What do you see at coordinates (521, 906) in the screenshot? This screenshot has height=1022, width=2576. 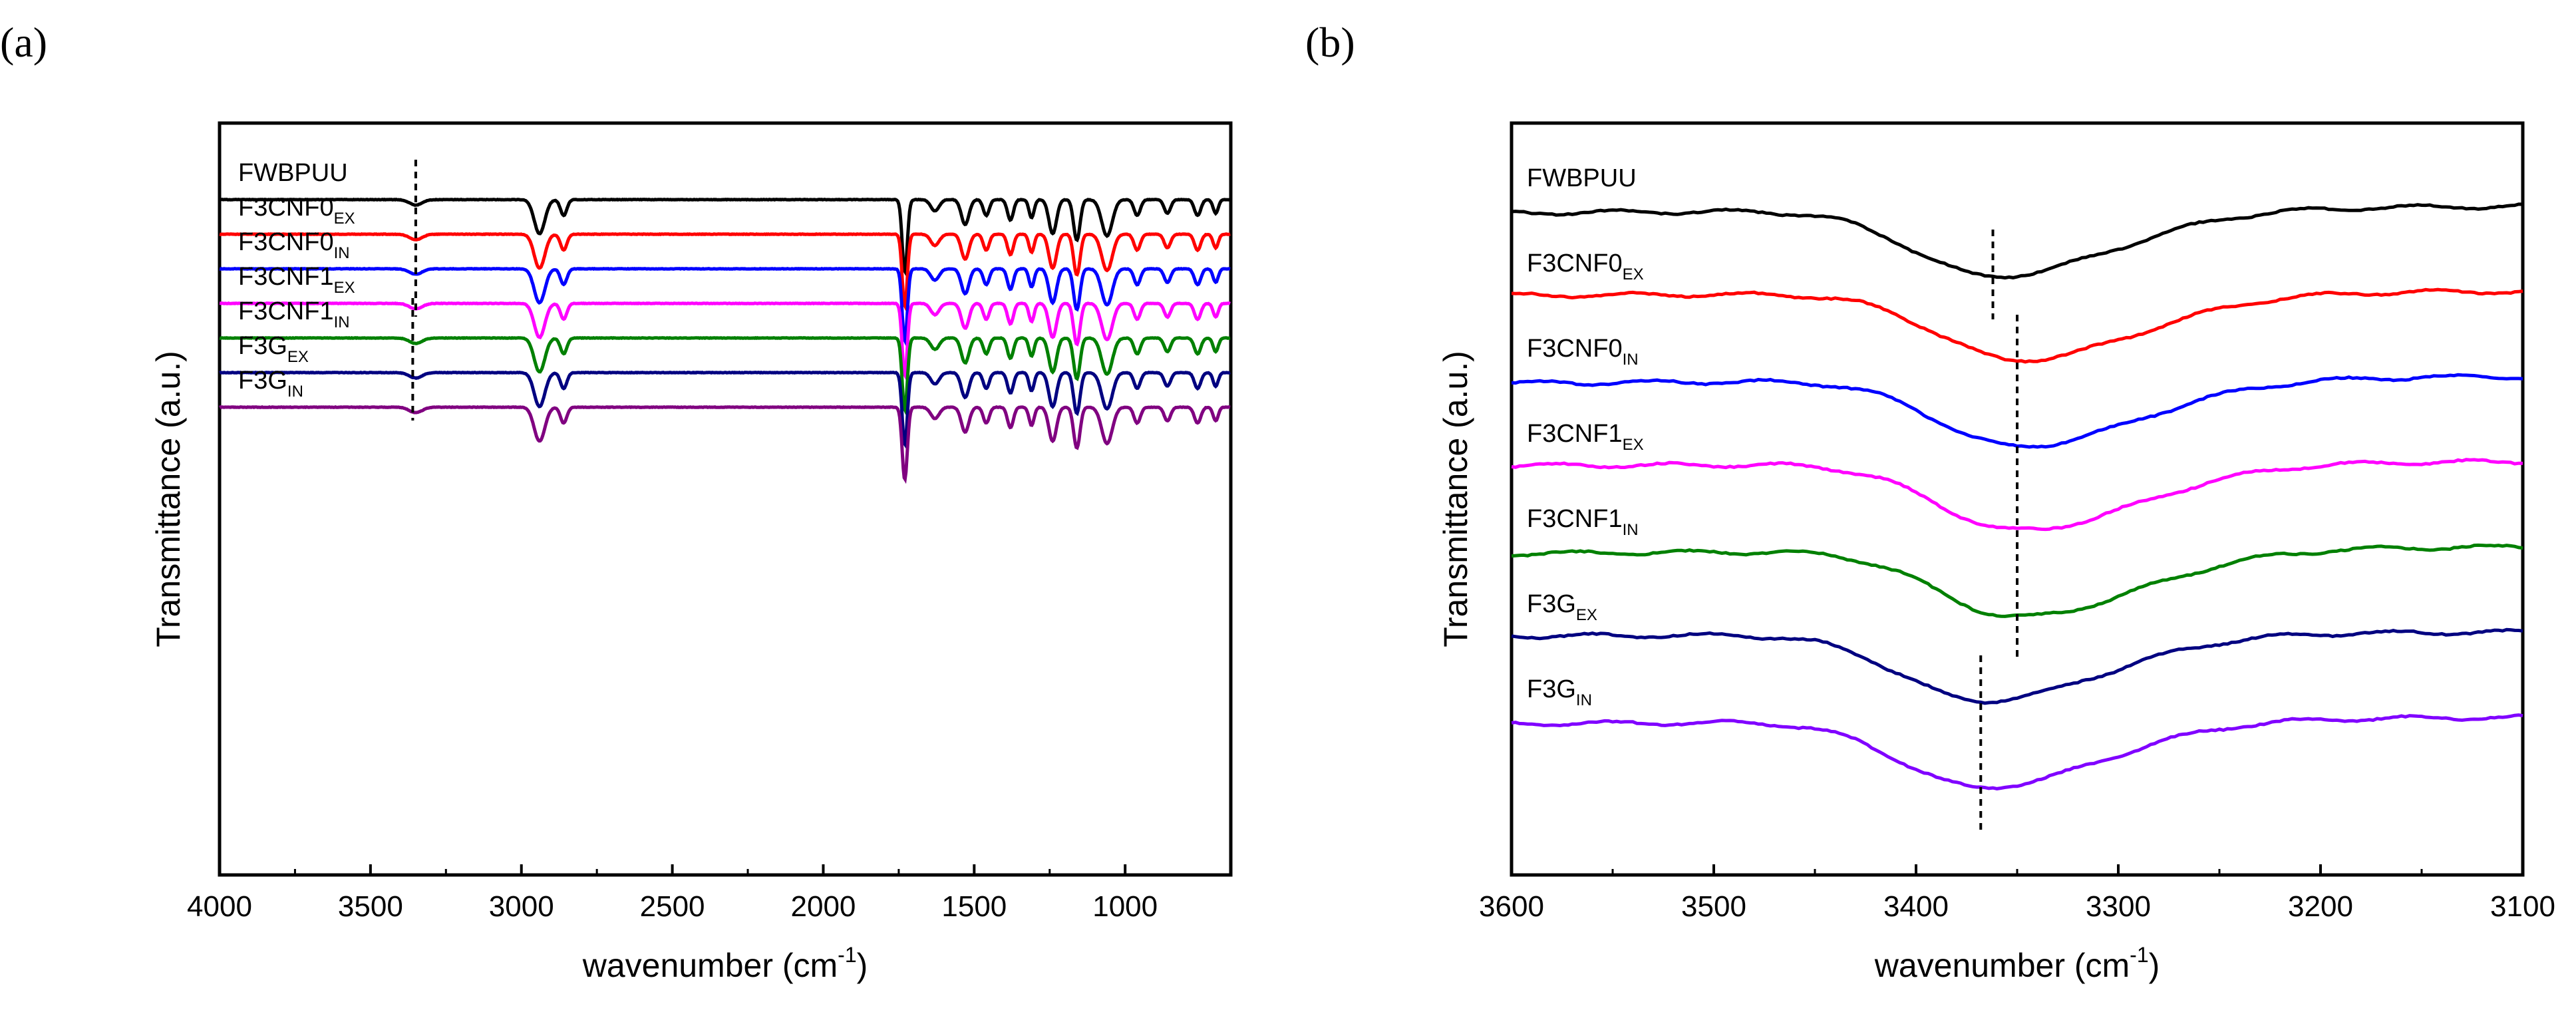 I see `x-tick-label: 3000` at bounding box center [521, 906].